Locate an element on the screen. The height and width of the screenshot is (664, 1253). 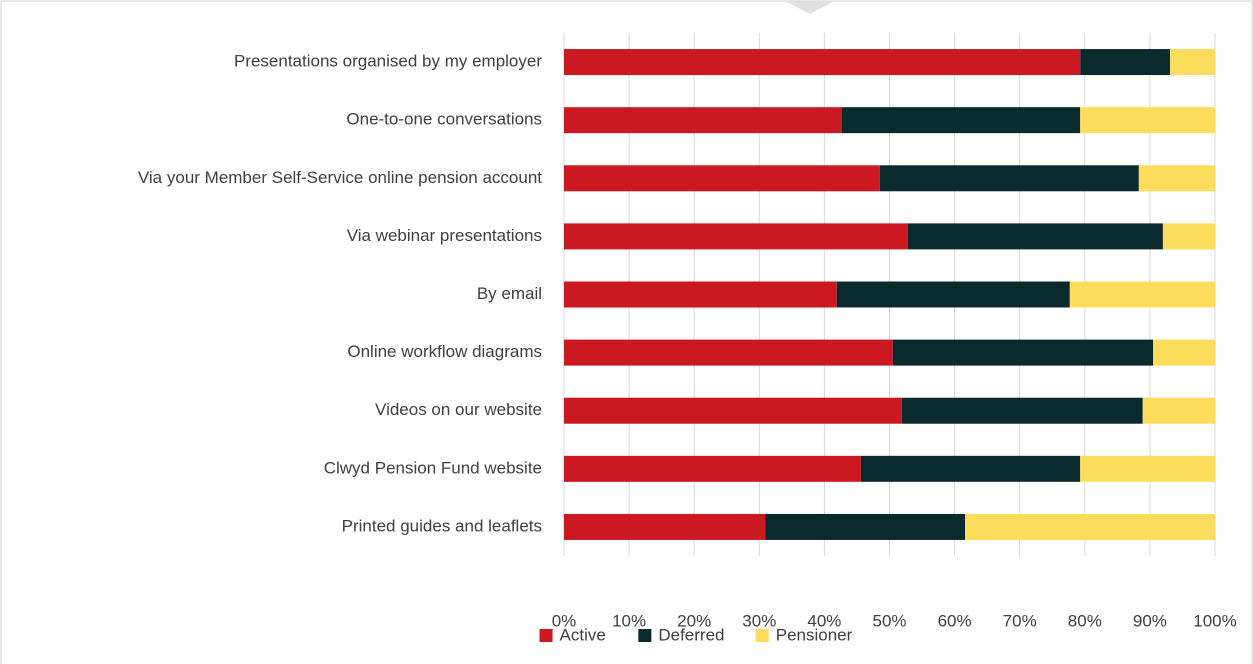
legend-label: Active is located at coordinates (583, 634).